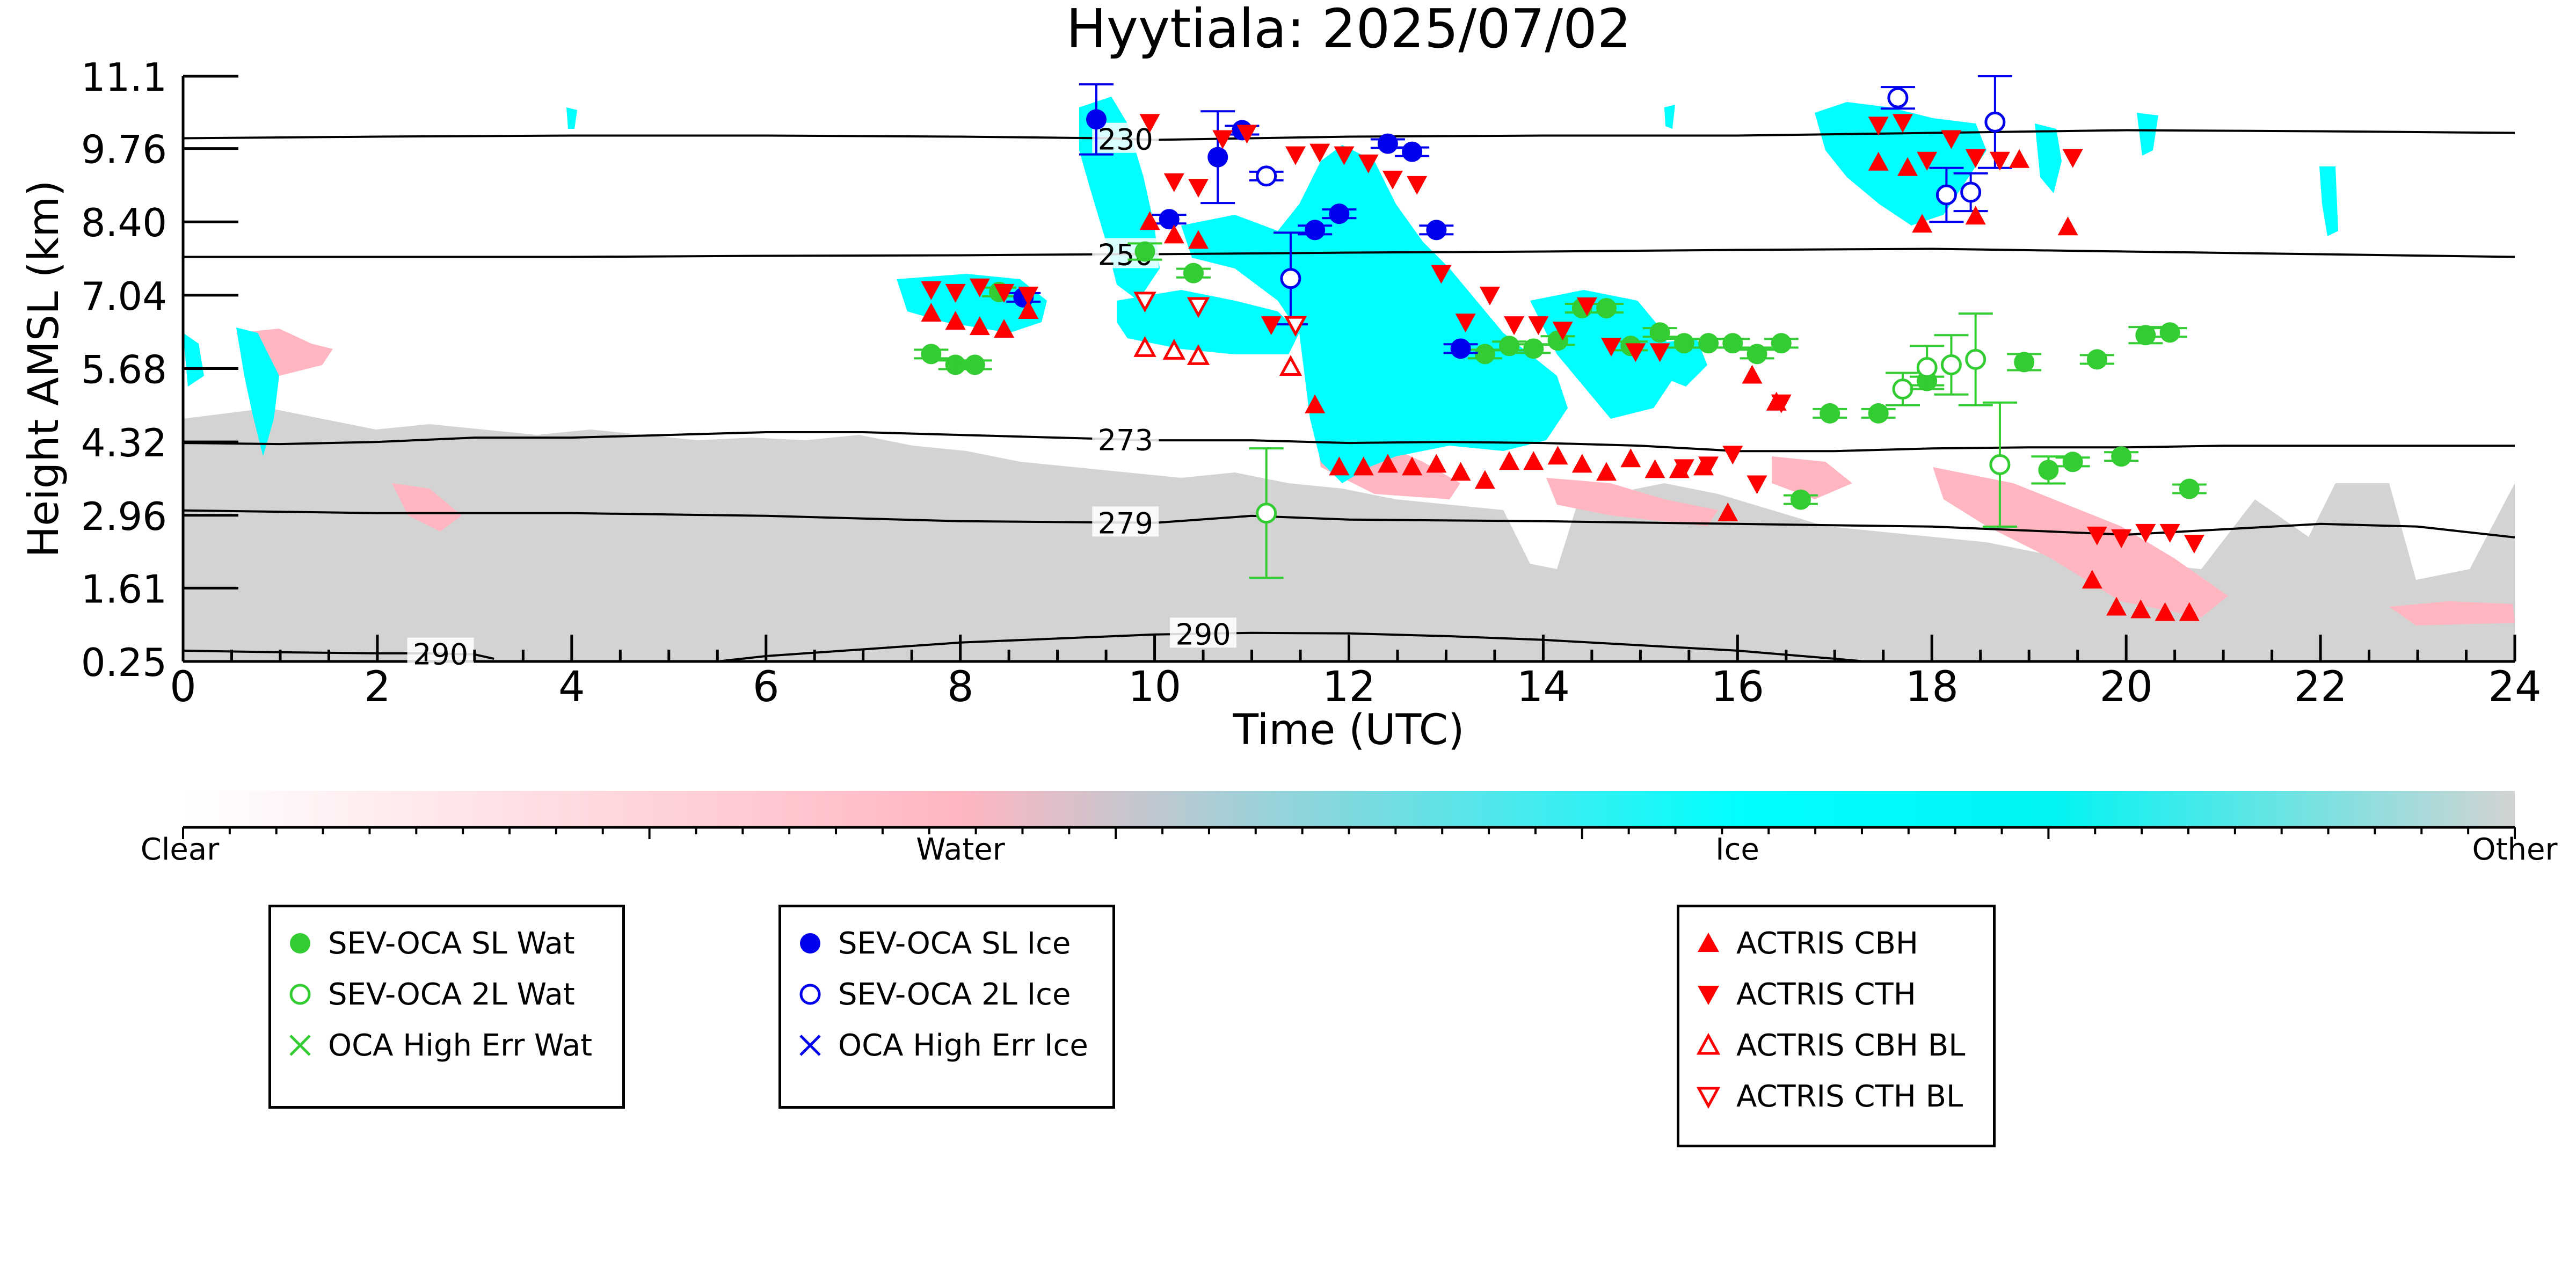 The height and width of the screenshot is (1288, 2576). Describe the element at coordinates (1826, 994) in the screenshot. I see `legend-label: ACTRIS CTH` at that location.